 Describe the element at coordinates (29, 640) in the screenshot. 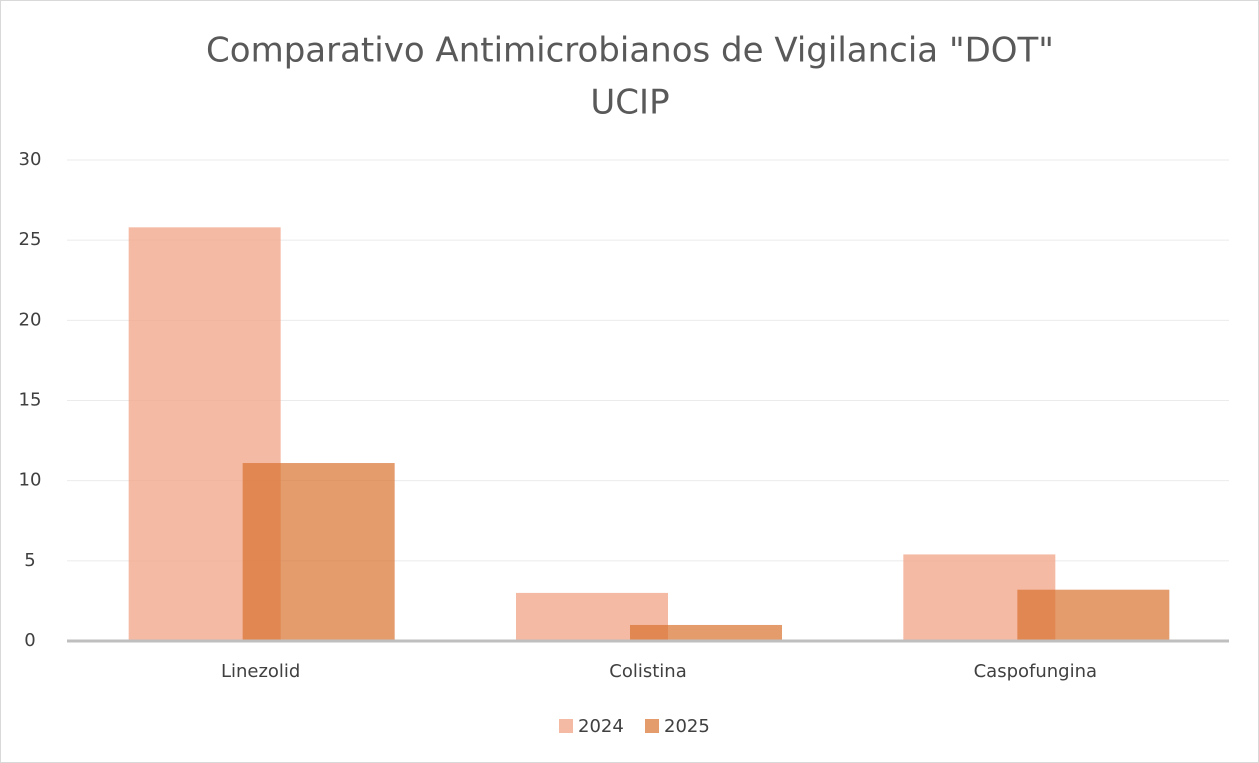

I see `y-tick-label: 0` at that location.